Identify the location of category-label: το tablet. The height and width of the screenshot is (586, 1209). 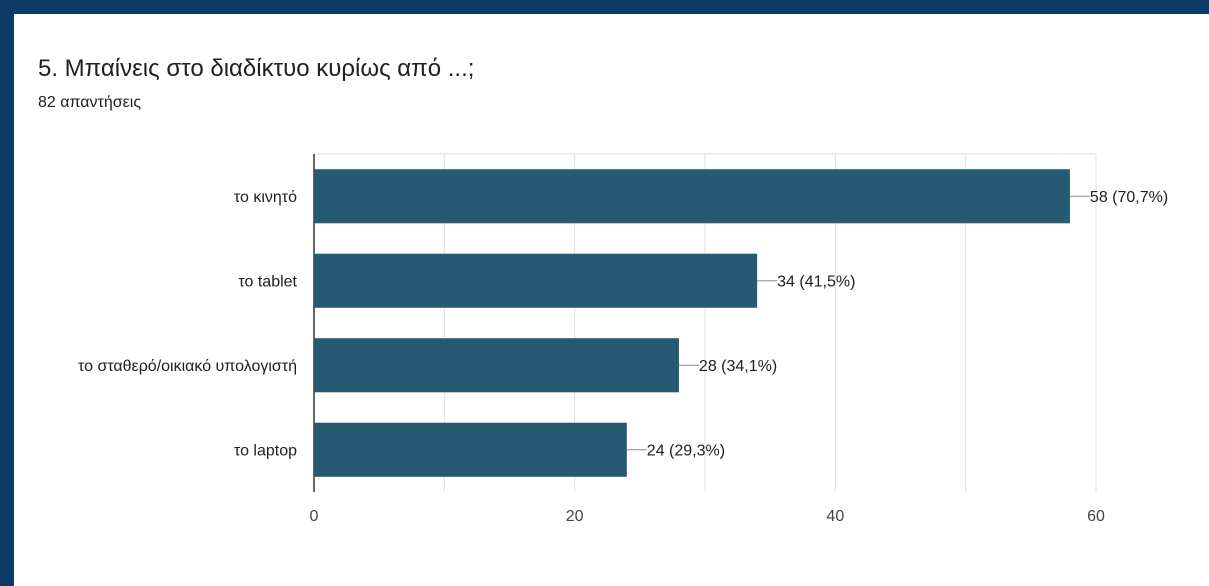
(267, 281).